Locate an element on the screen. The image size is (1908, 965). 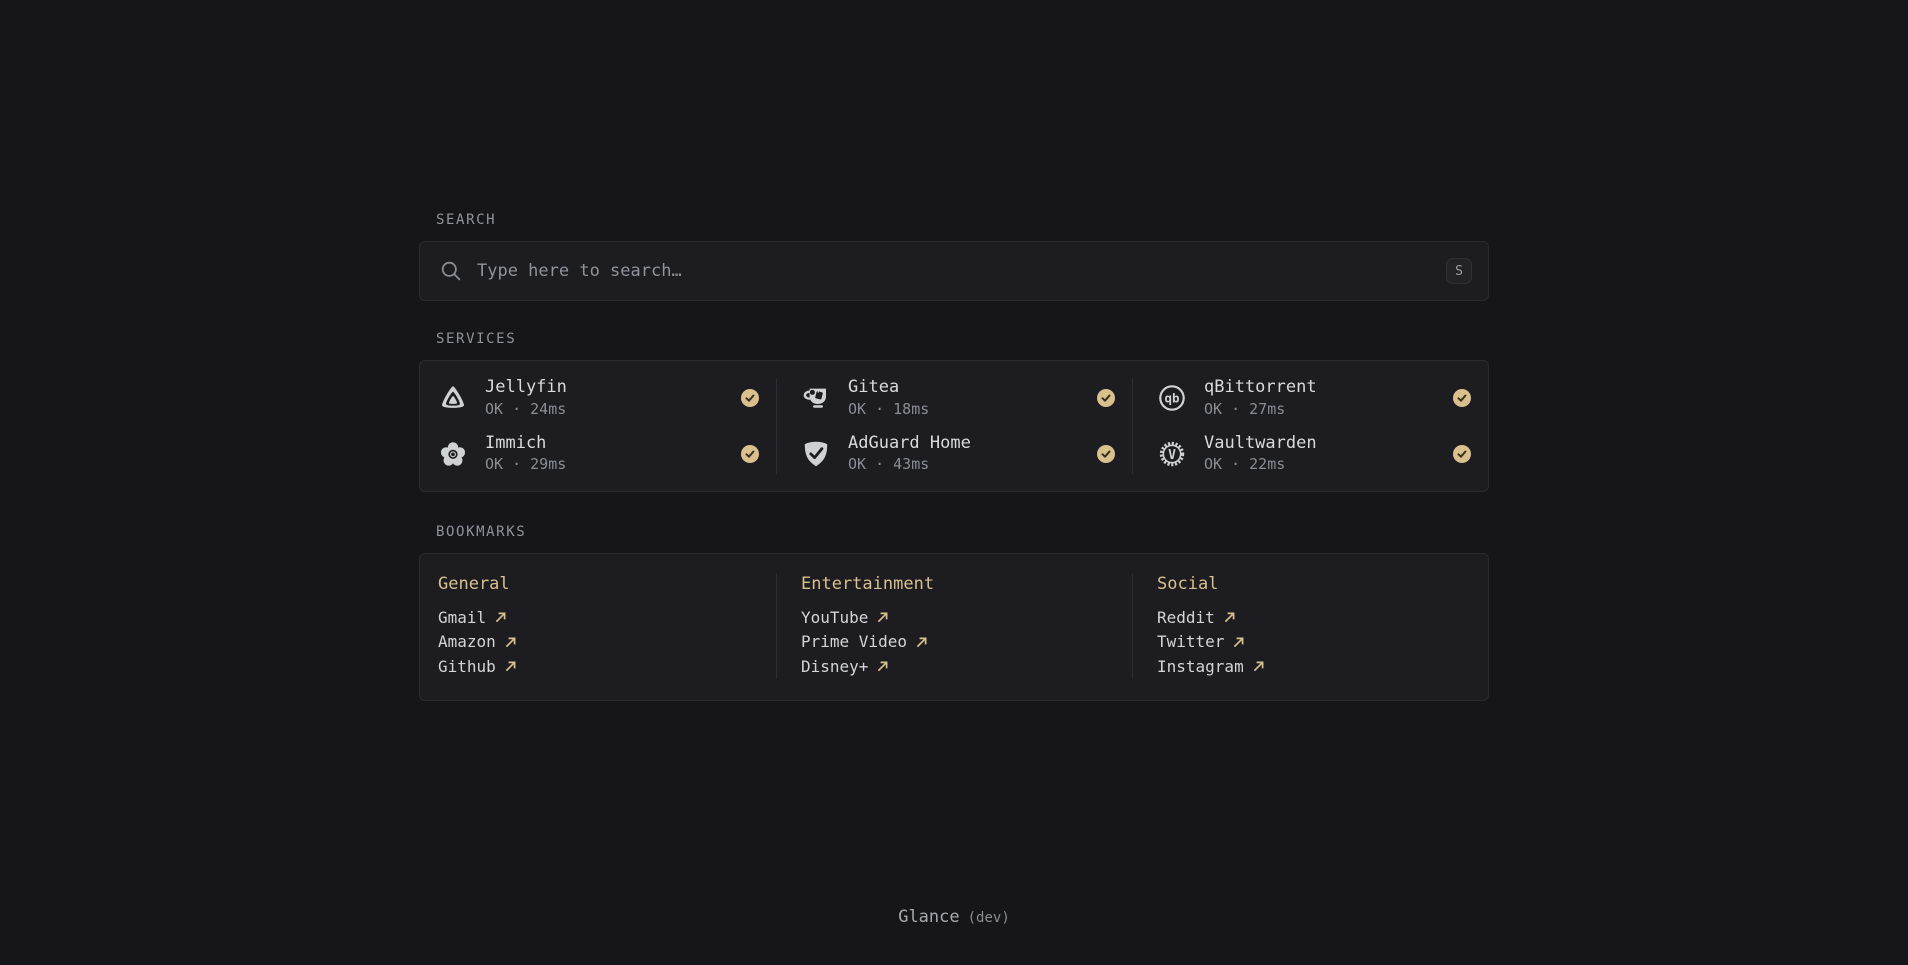
bookmark-link-label: YouTube is located at coordinates (835, 617).